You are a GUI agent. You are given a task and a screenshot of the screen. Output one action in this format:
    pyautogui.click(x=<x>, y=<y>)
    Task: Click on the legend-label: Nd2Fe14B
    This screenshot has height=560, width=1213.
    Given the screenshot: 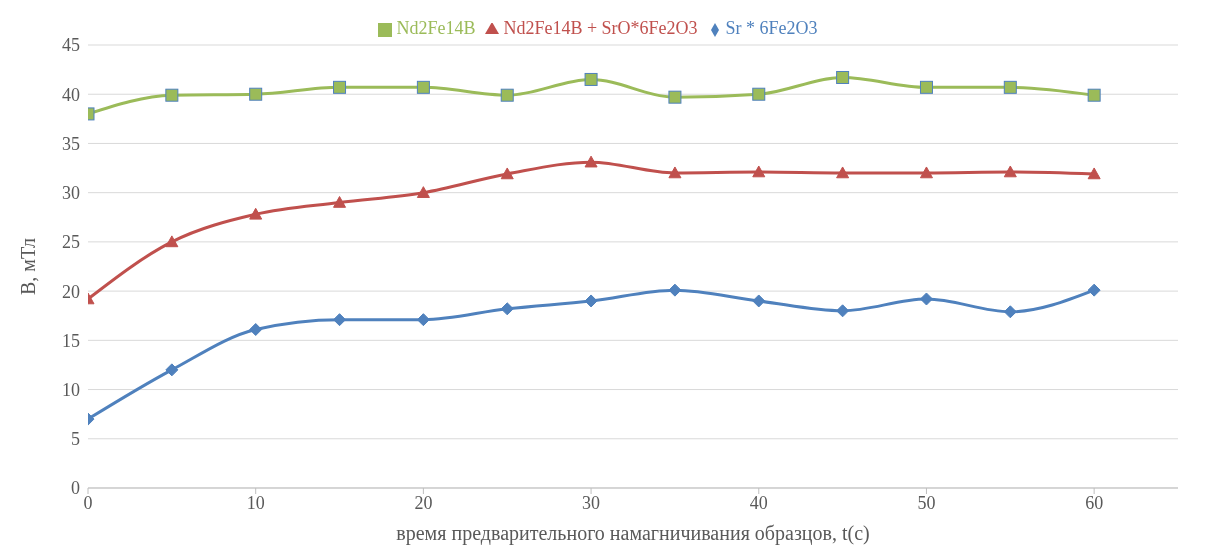 What is the action you would take?
    pyautogui.click(x=436, y=28)
    